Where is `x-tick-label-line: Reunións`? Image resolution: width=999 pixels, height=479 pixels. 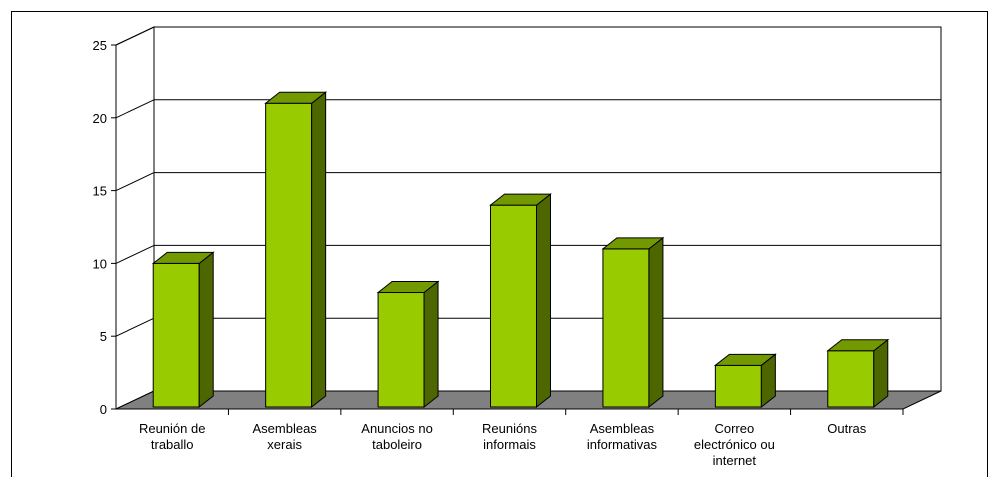 x-tick-label-line: Reunións is located at coordinates (509, 428).